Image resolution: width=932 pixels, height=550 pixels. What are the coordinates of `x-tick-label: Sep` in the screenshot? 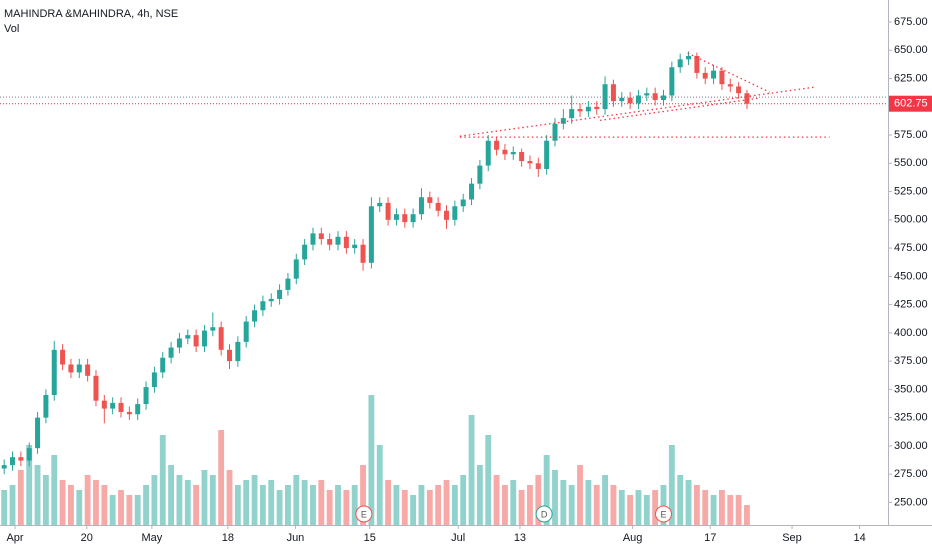 It's located at (792, 538).